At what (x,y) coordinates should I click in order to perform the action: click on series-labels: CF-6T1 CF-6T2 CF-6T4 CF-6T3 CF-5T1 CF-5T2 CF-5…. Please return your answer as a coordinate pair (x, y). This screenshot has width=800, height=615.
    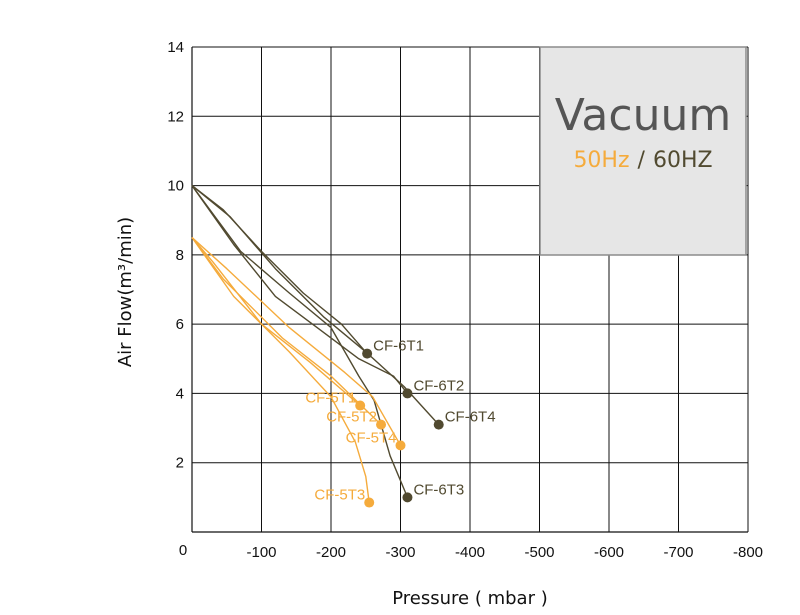
    Looking at the image, I should click on (400, 421).